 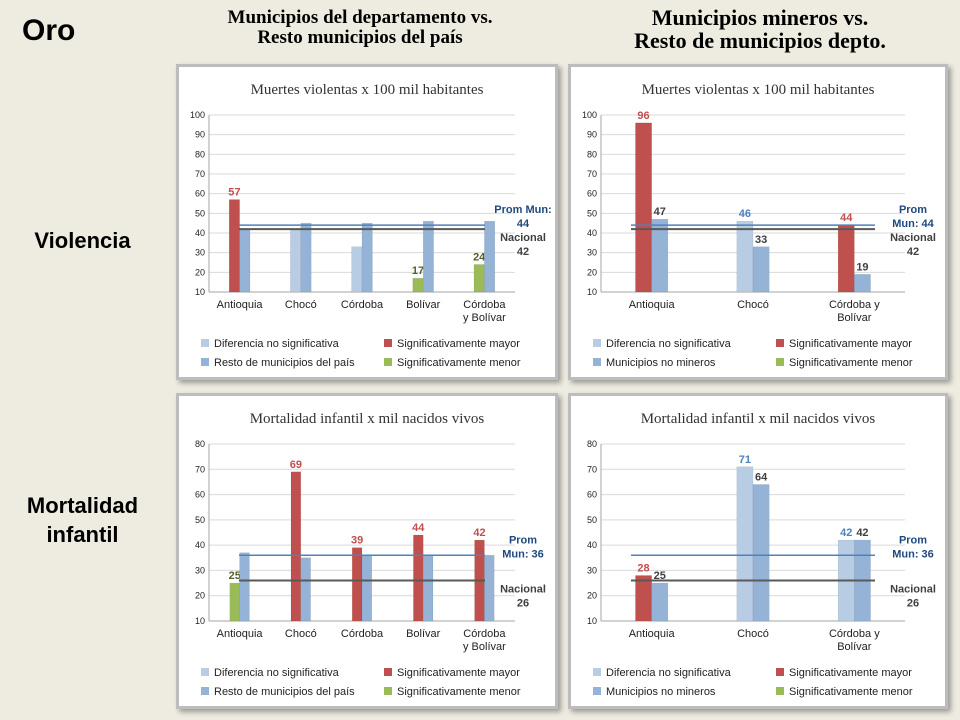 What do you see at coordinates (669, 673) in the screenshot?
I see `legend-label: Diferencia no significativa` at bounding box center [669, 673].